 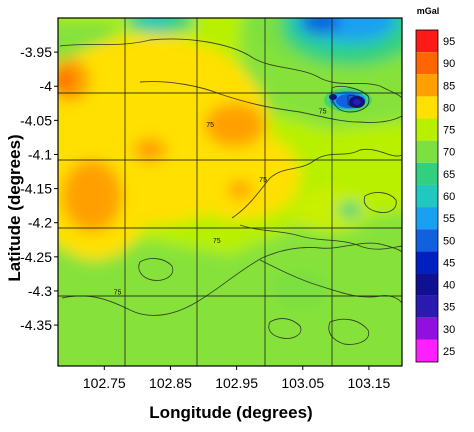 What do you see at coordinates (36, 257) in the screenshot?
I see `y-tick-label: -4.25` at bounding box center [36, 257].